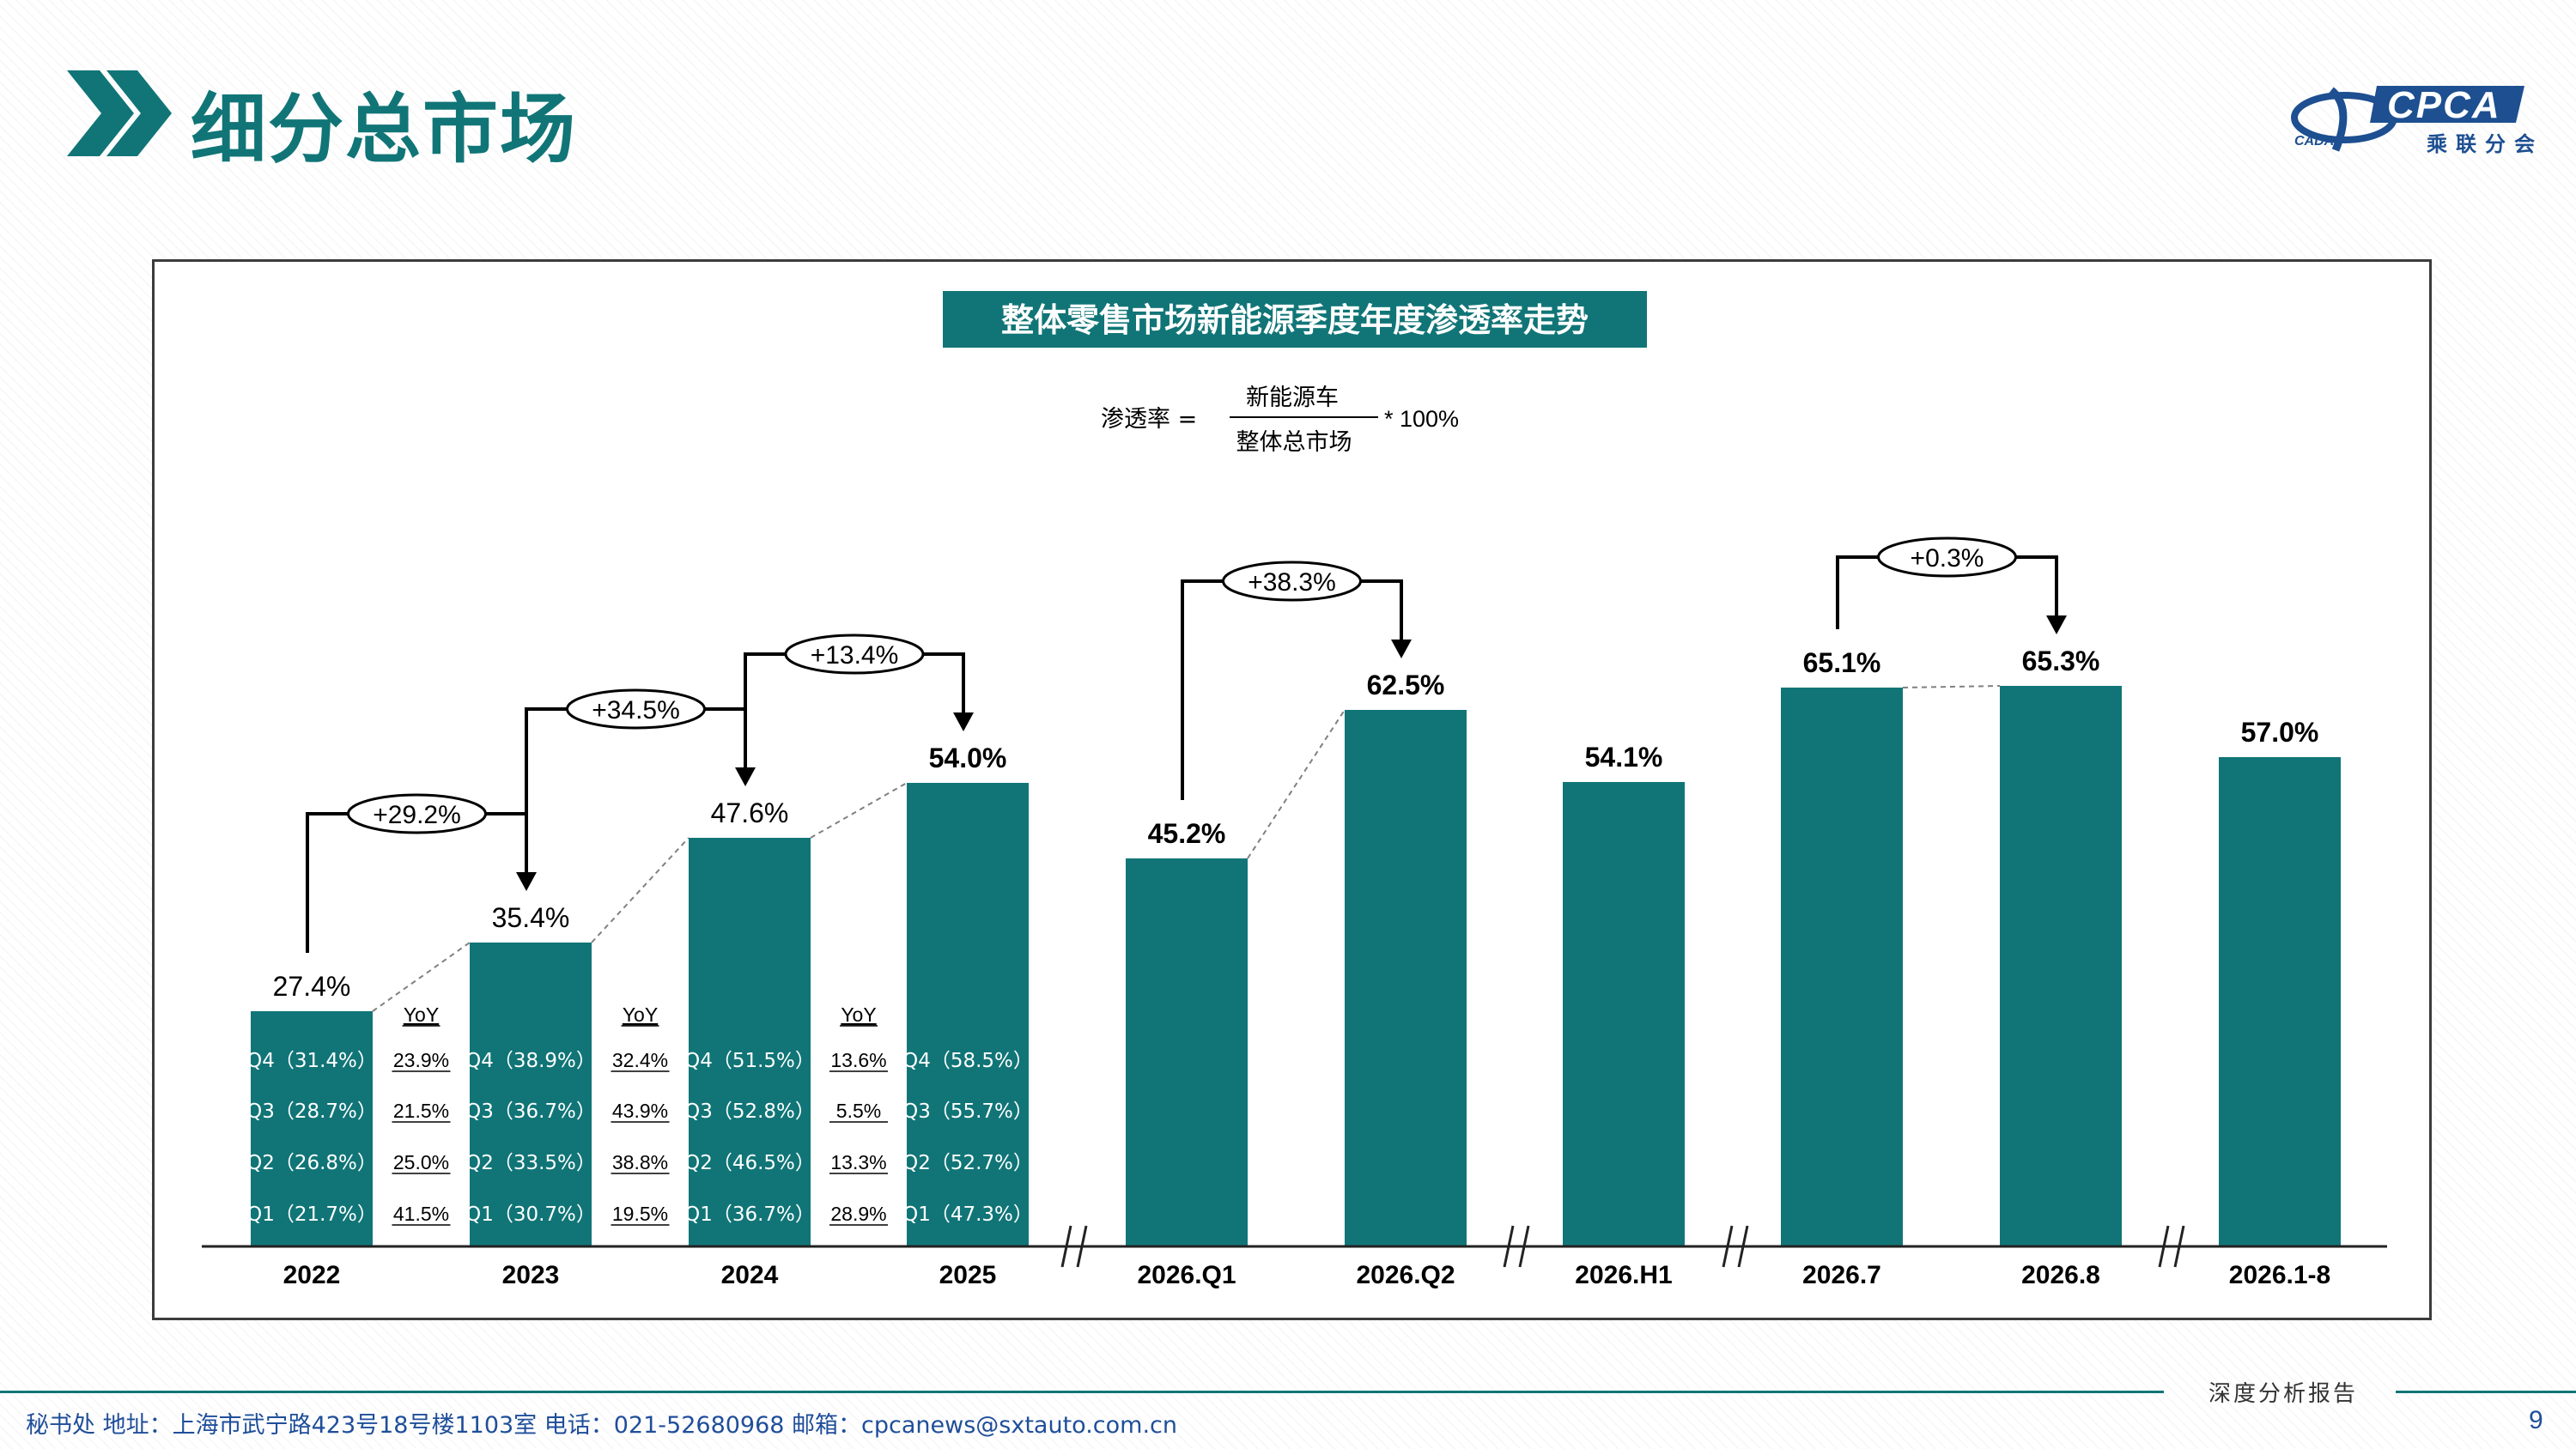 The height and width of the screenshot is (1449, 2576). What do you see at coordinates (640, 1060) in the screenshot?
I see `yoy-value: 32.4%` at bounding box center [640, 1060].